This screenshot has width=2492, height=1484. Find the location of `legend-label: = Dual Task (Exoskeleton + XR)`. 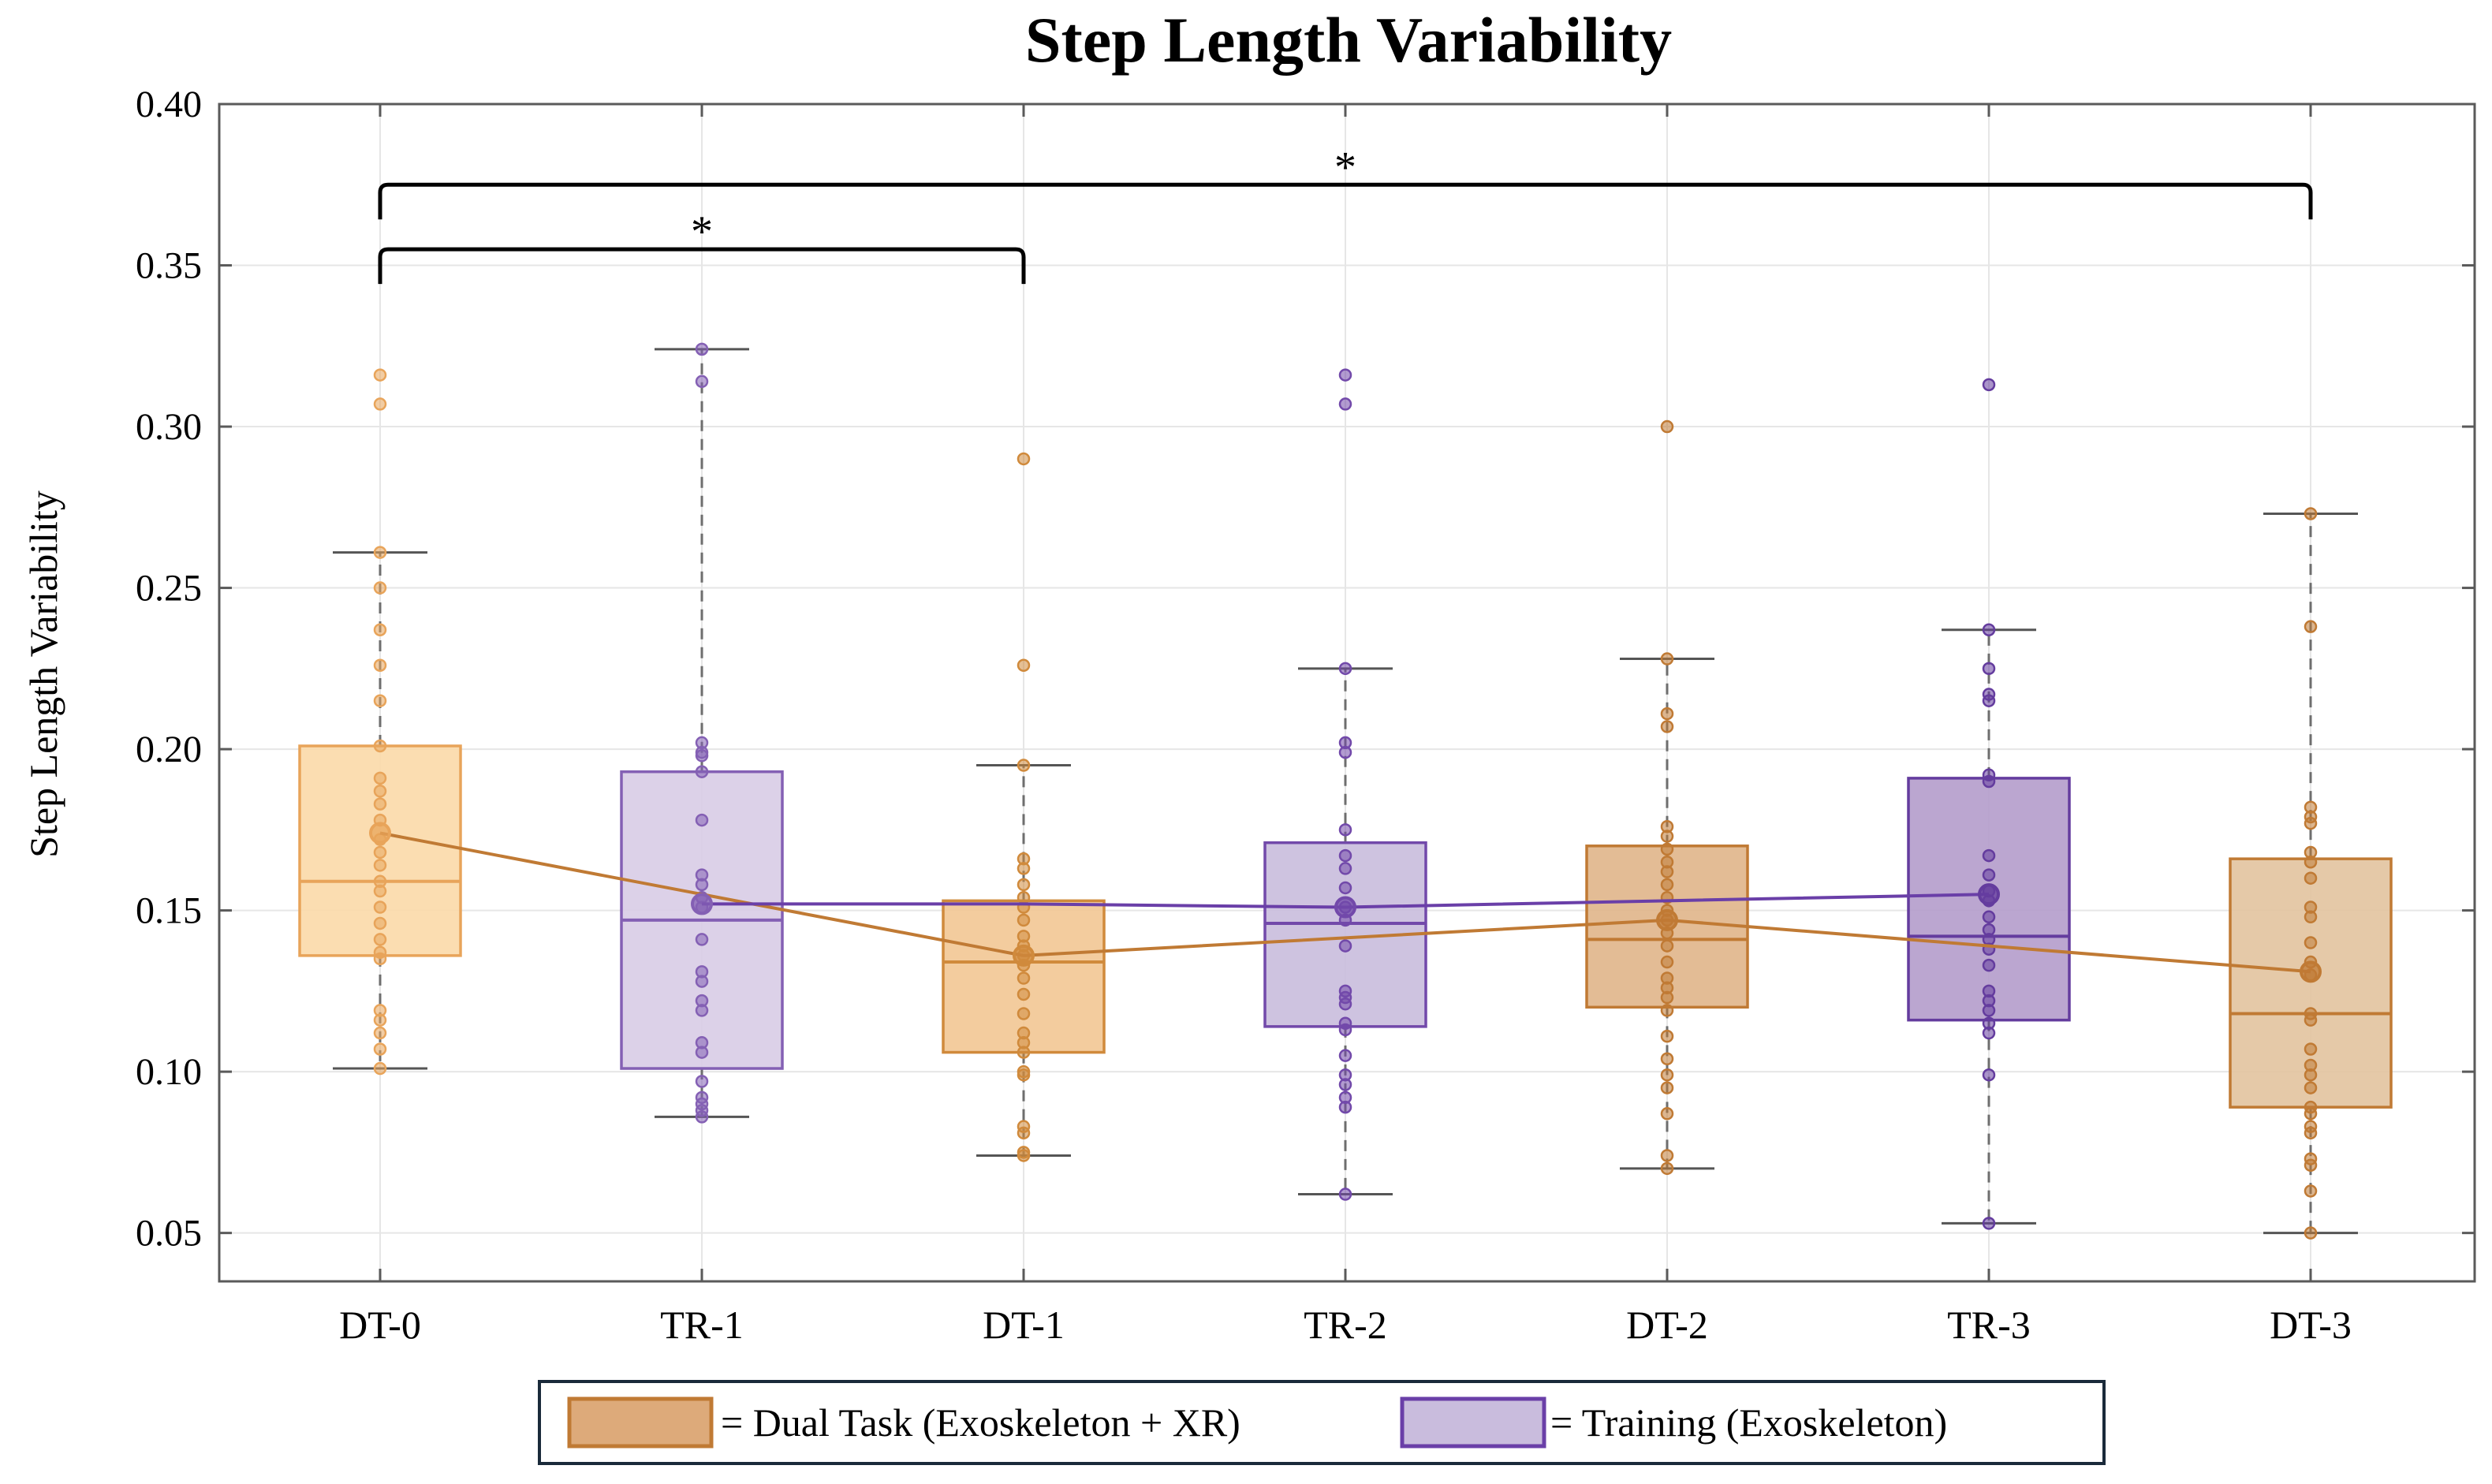

legend-label: = Dual Task (Exoskeleton + XR) is located at coordinates (980, 1422).